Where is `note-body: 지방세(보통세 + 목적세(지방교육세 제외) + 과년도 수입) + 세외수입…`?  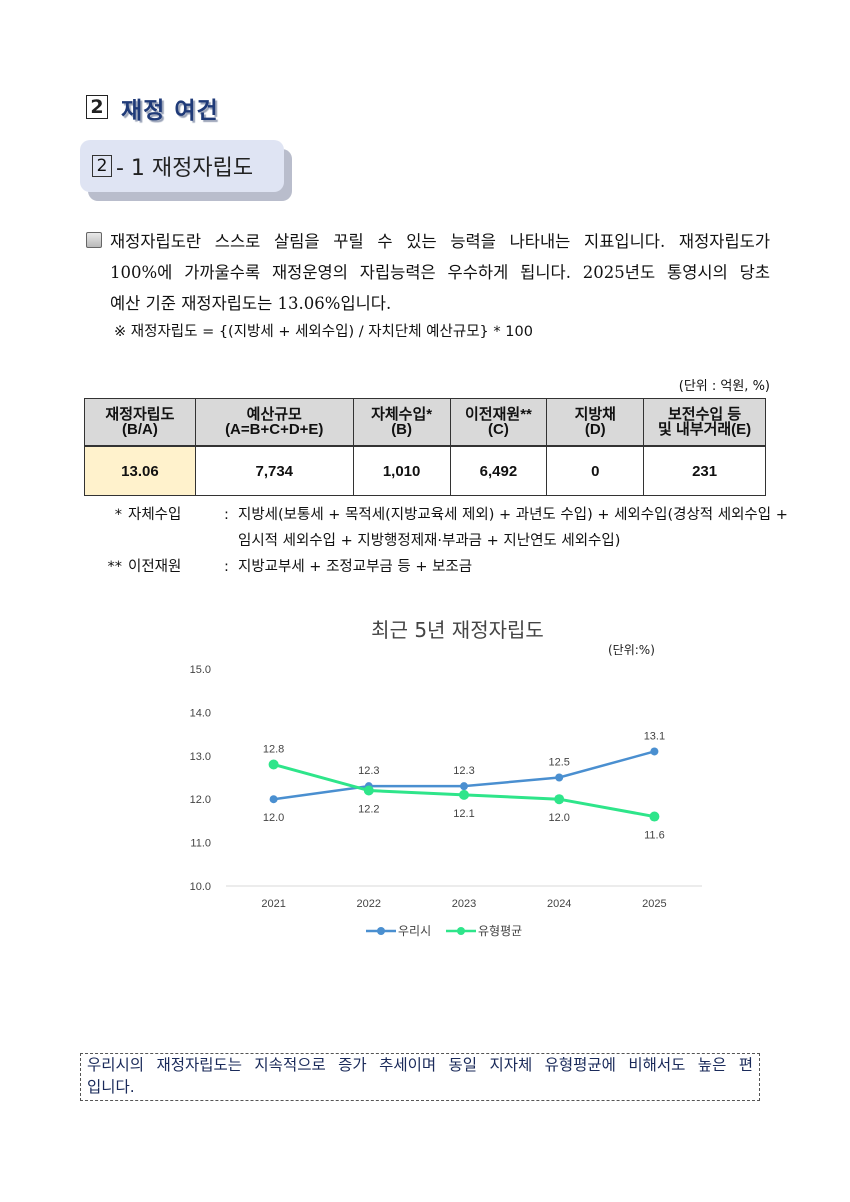
note-body: 지방세(보통세 + 목적세(지방교육세 제외) + 과년도 수입) + 세외수입… is located at coordinates (513, 528).